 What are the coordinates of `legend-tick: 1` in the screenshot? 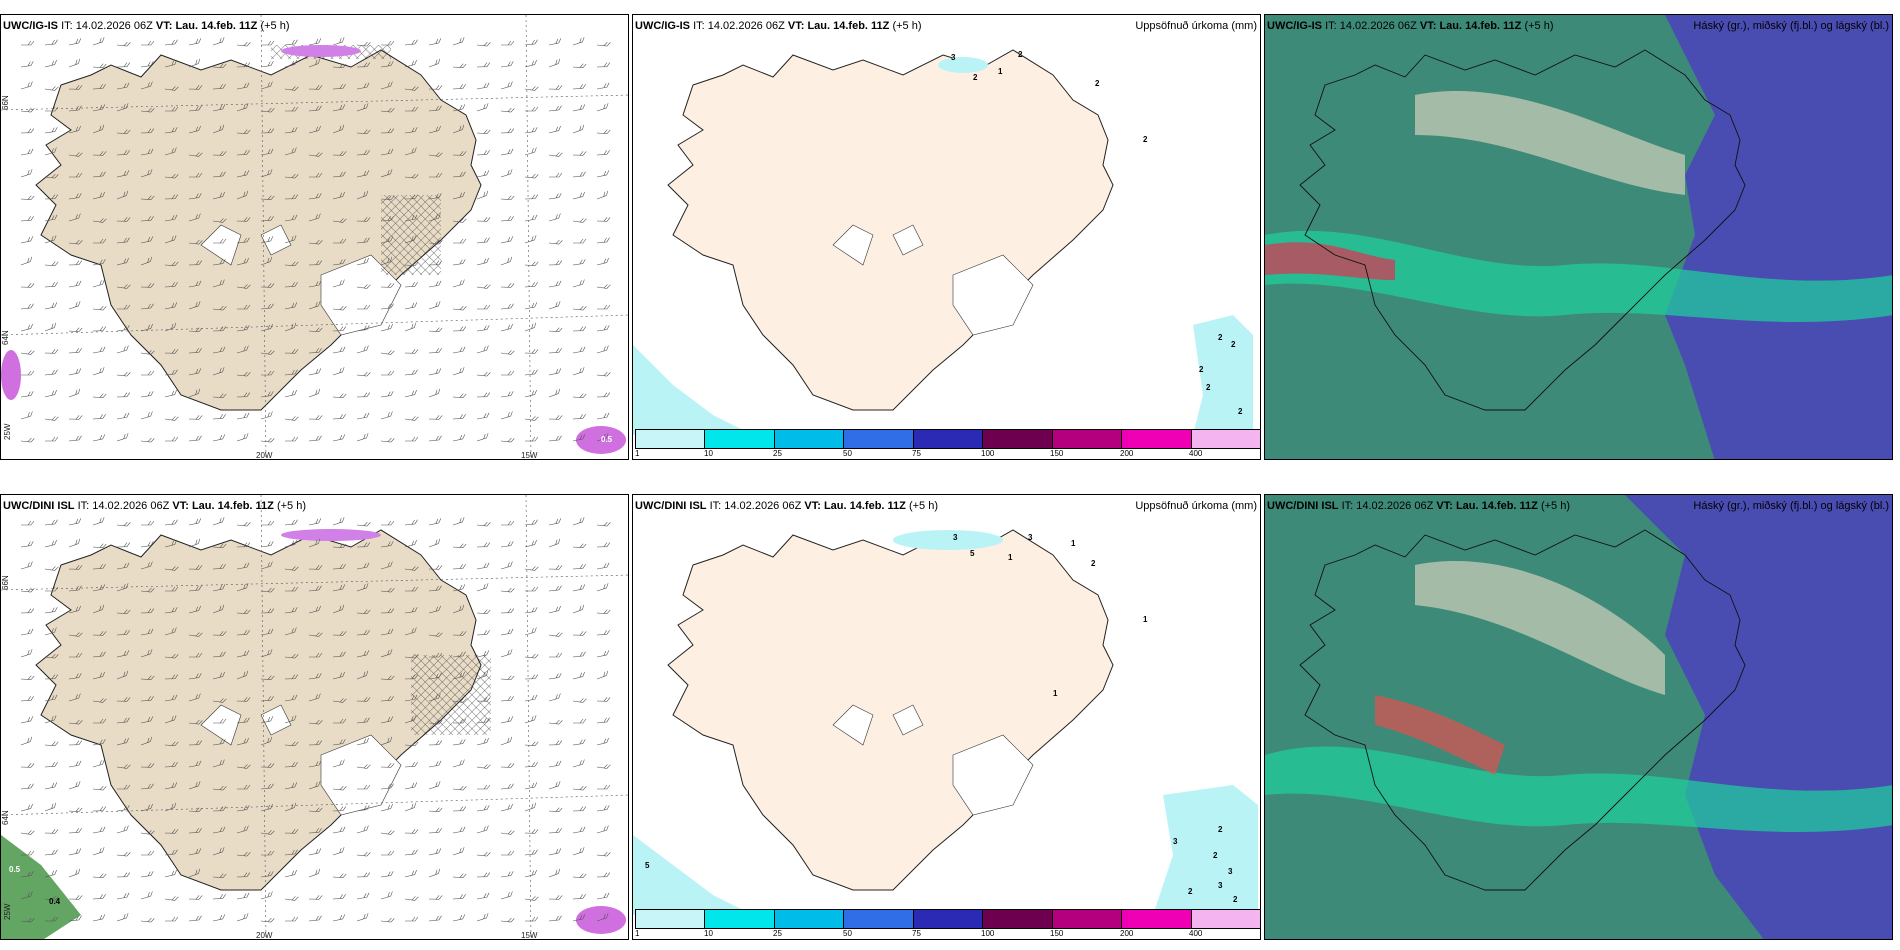 It's located at (637, 453).